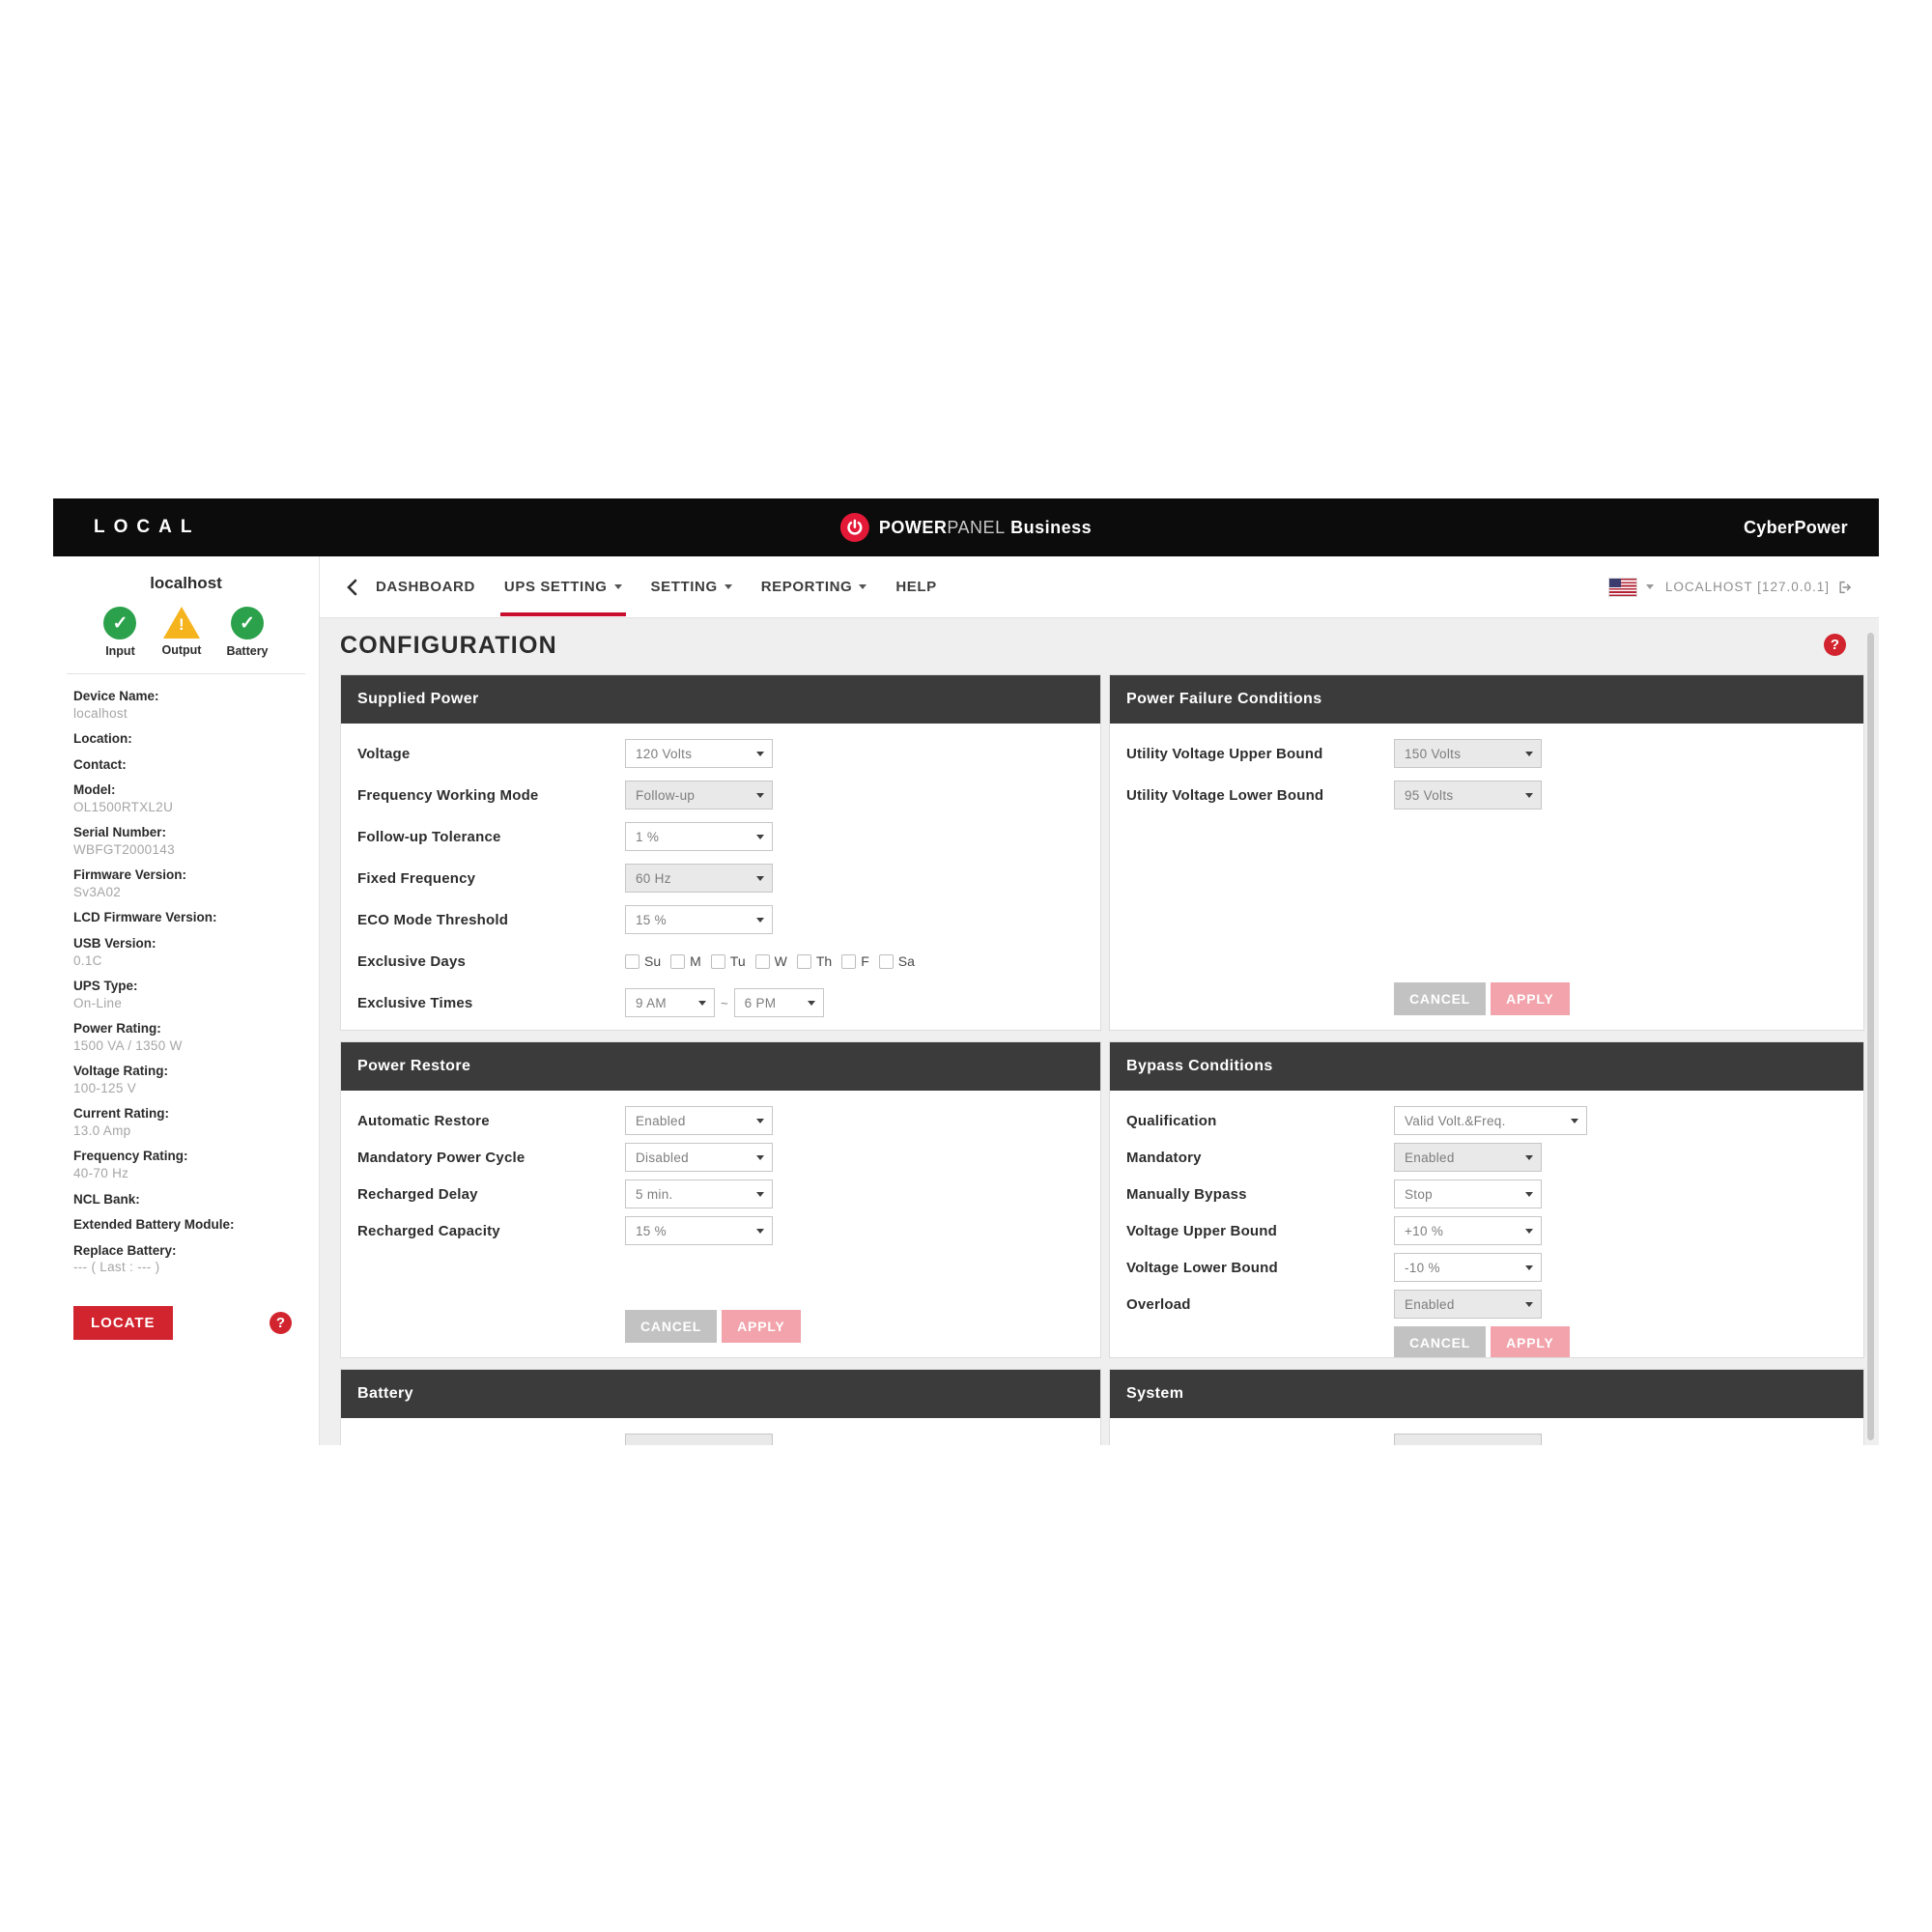  What do you see at coordinates (87, 960) in the screenshot?
I see `info-value: 0.1C` at bounding box center [87, 960].